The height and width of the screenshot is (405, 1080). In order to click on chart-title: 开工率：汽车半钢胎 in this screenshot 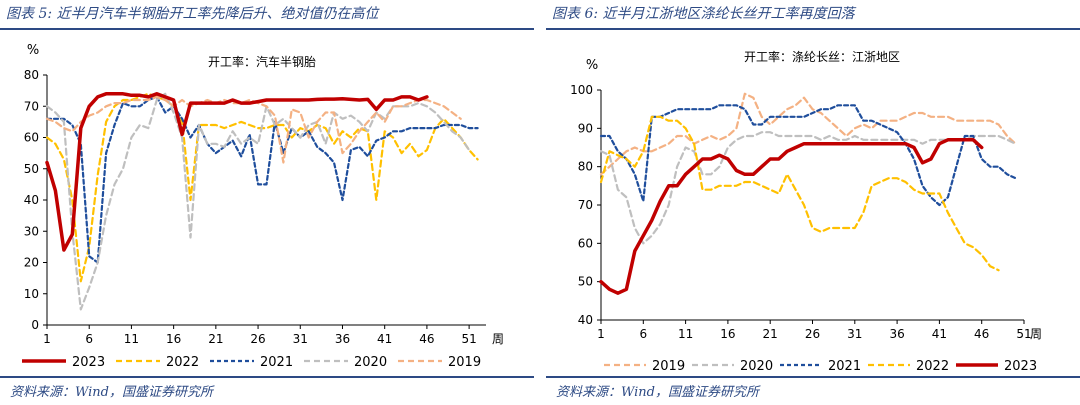, I will do `click(262, 61)`.